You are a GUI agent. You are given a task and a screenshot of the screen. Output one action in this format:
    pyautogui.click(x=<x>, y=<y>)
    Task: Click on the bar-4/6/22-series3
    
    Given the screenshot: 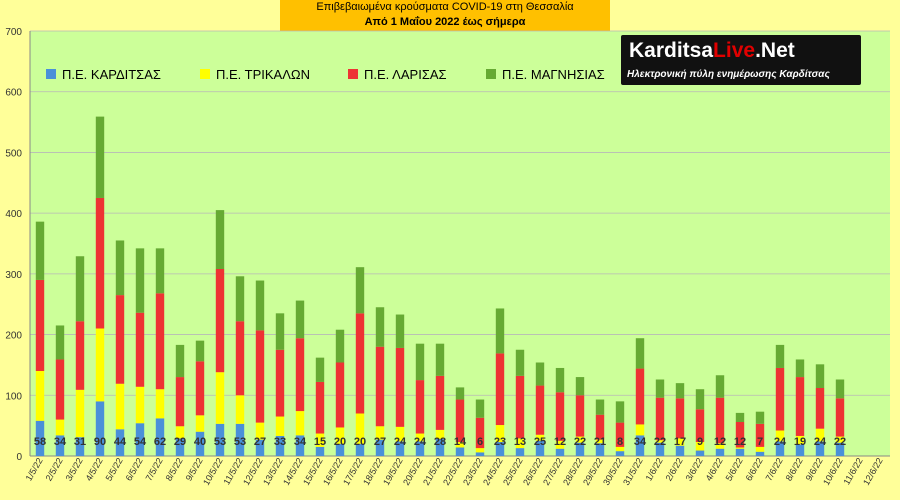 What is the action you would take?
    pyautogui.click(x=720, y=386)
    